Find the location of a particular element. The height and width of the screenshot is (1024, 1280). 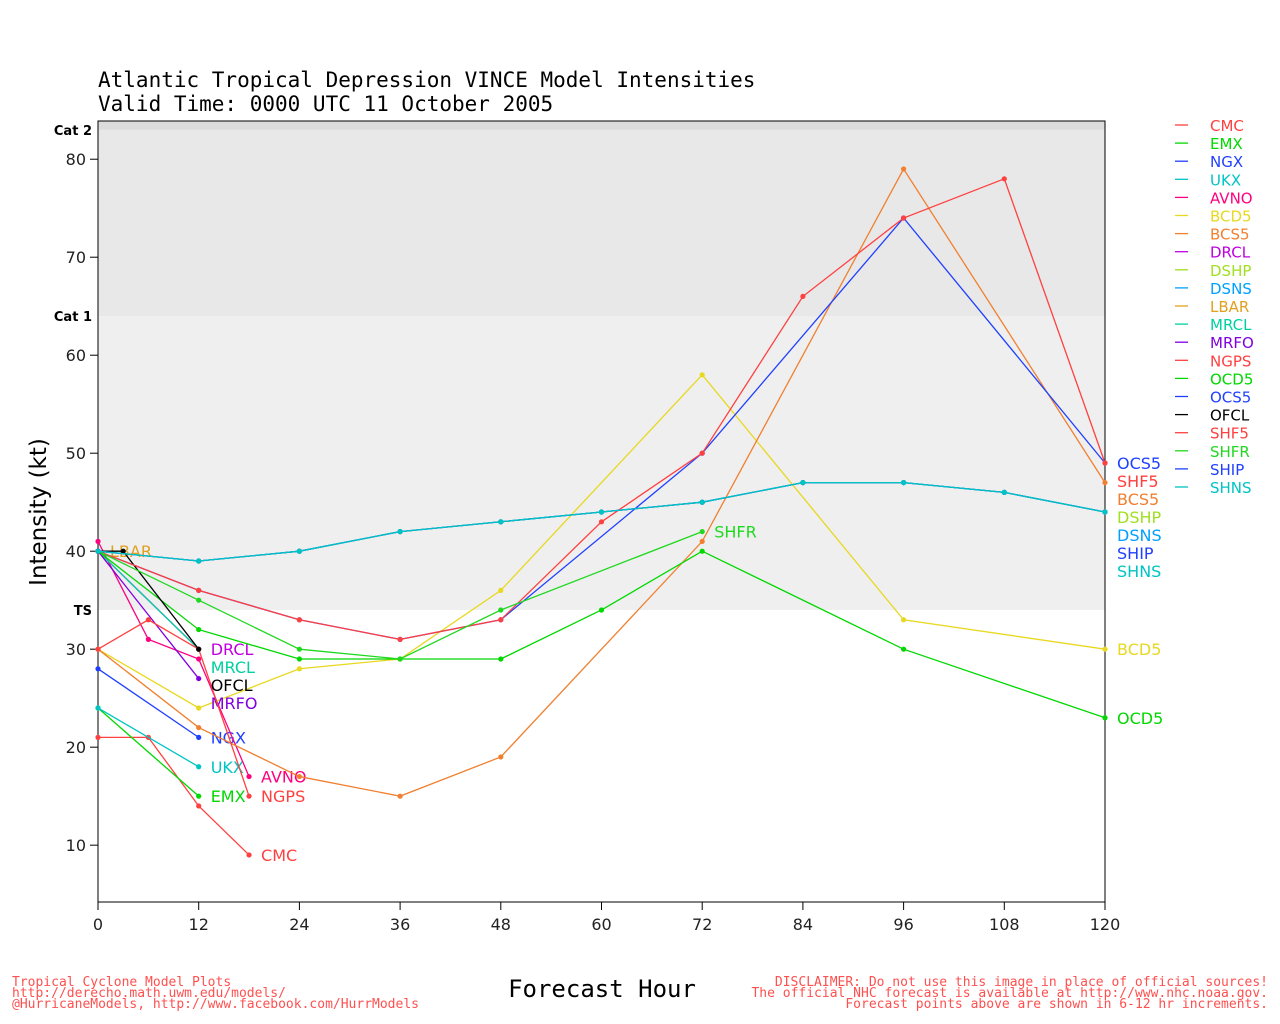

series-line-mrfo is located at coordinates (148, 614).